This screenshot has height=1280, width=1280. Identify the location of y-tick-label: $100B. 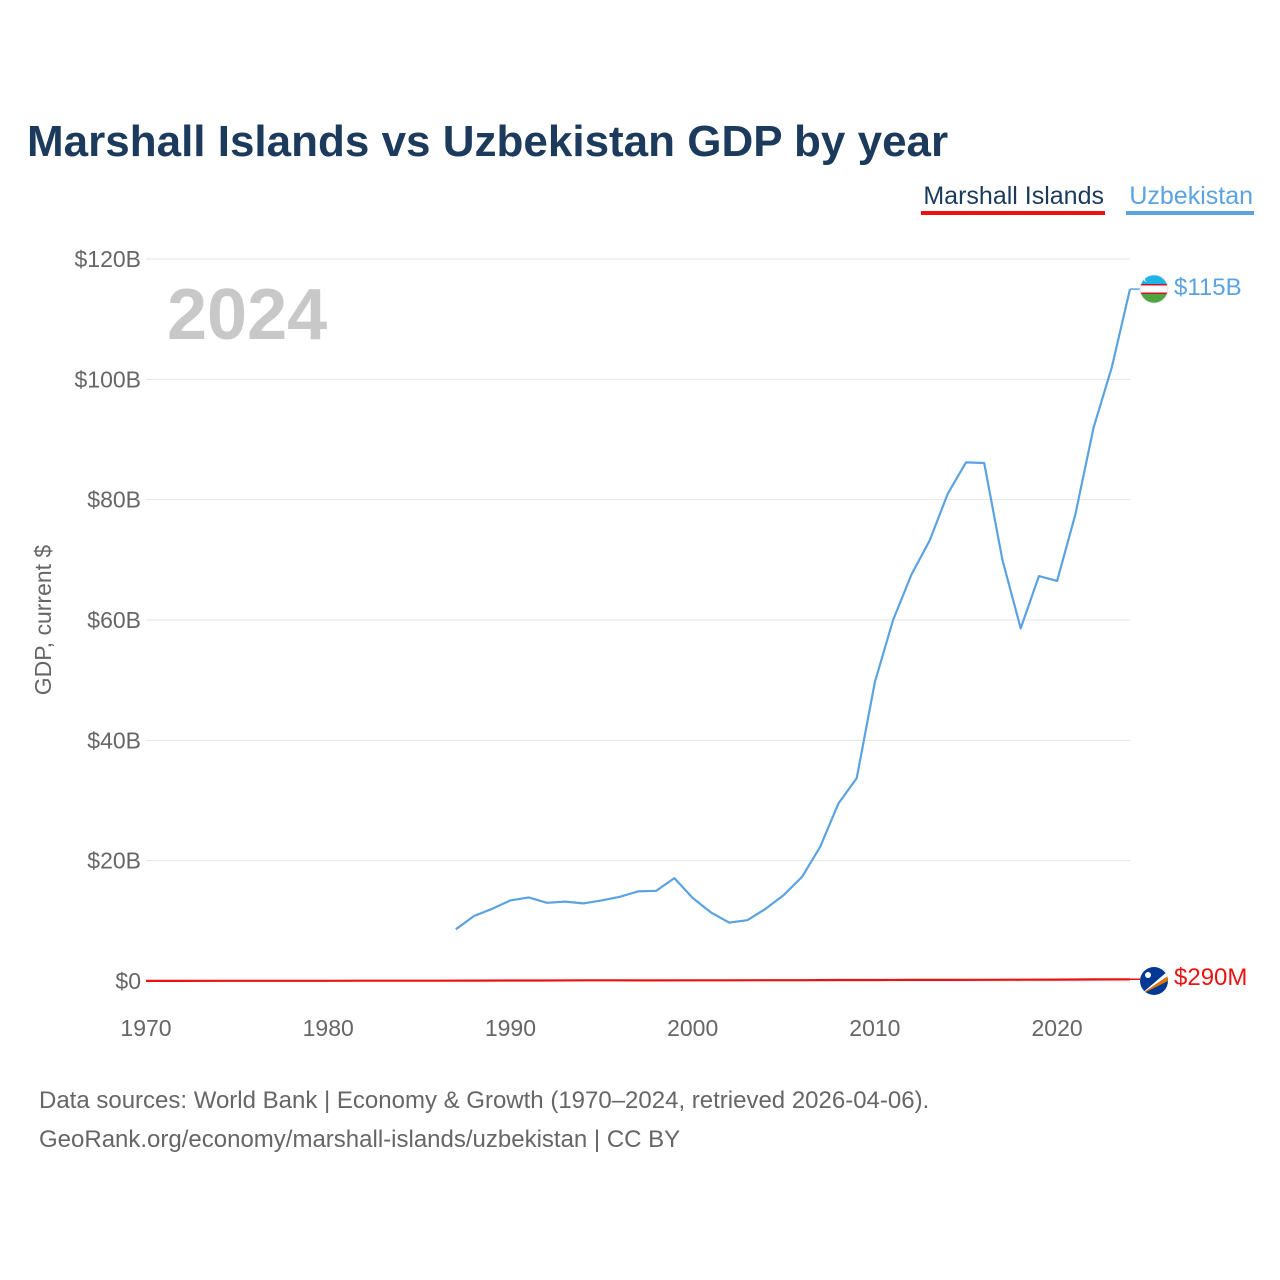
(107, 379).